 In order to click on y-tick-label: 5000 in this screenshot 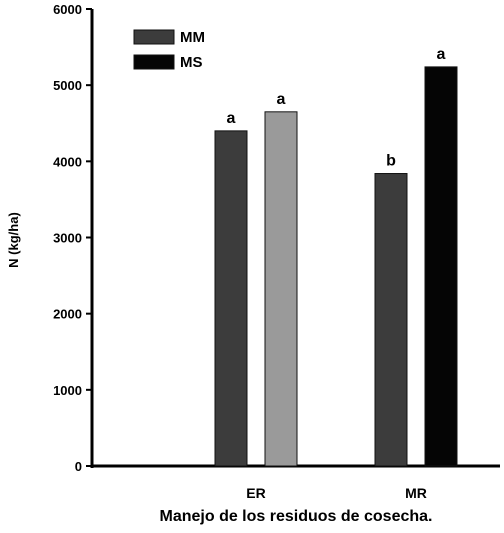, I will do `click(67, 85)`.